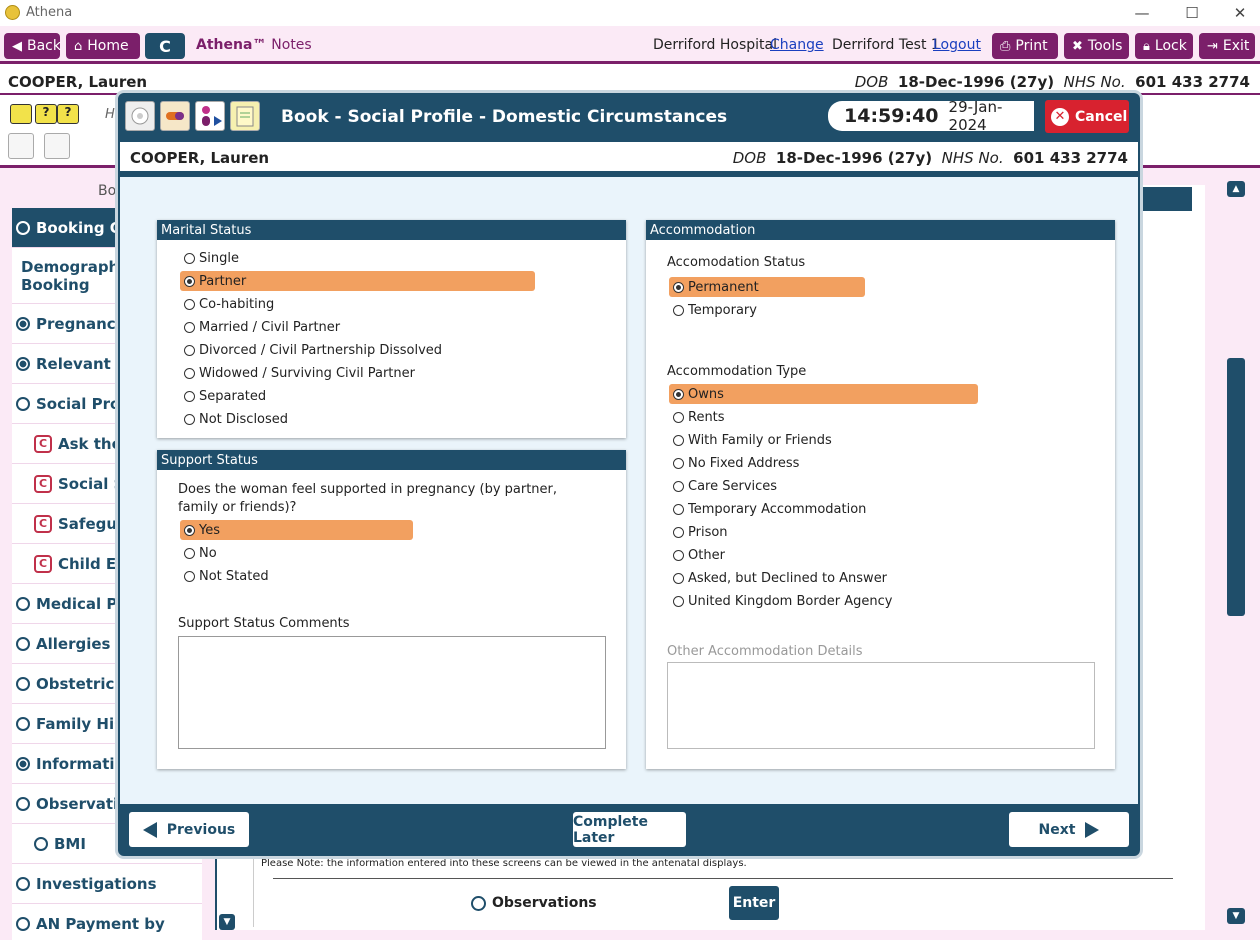  I want to click on marital-status-option: Not Disclosed, so click(357, 419).